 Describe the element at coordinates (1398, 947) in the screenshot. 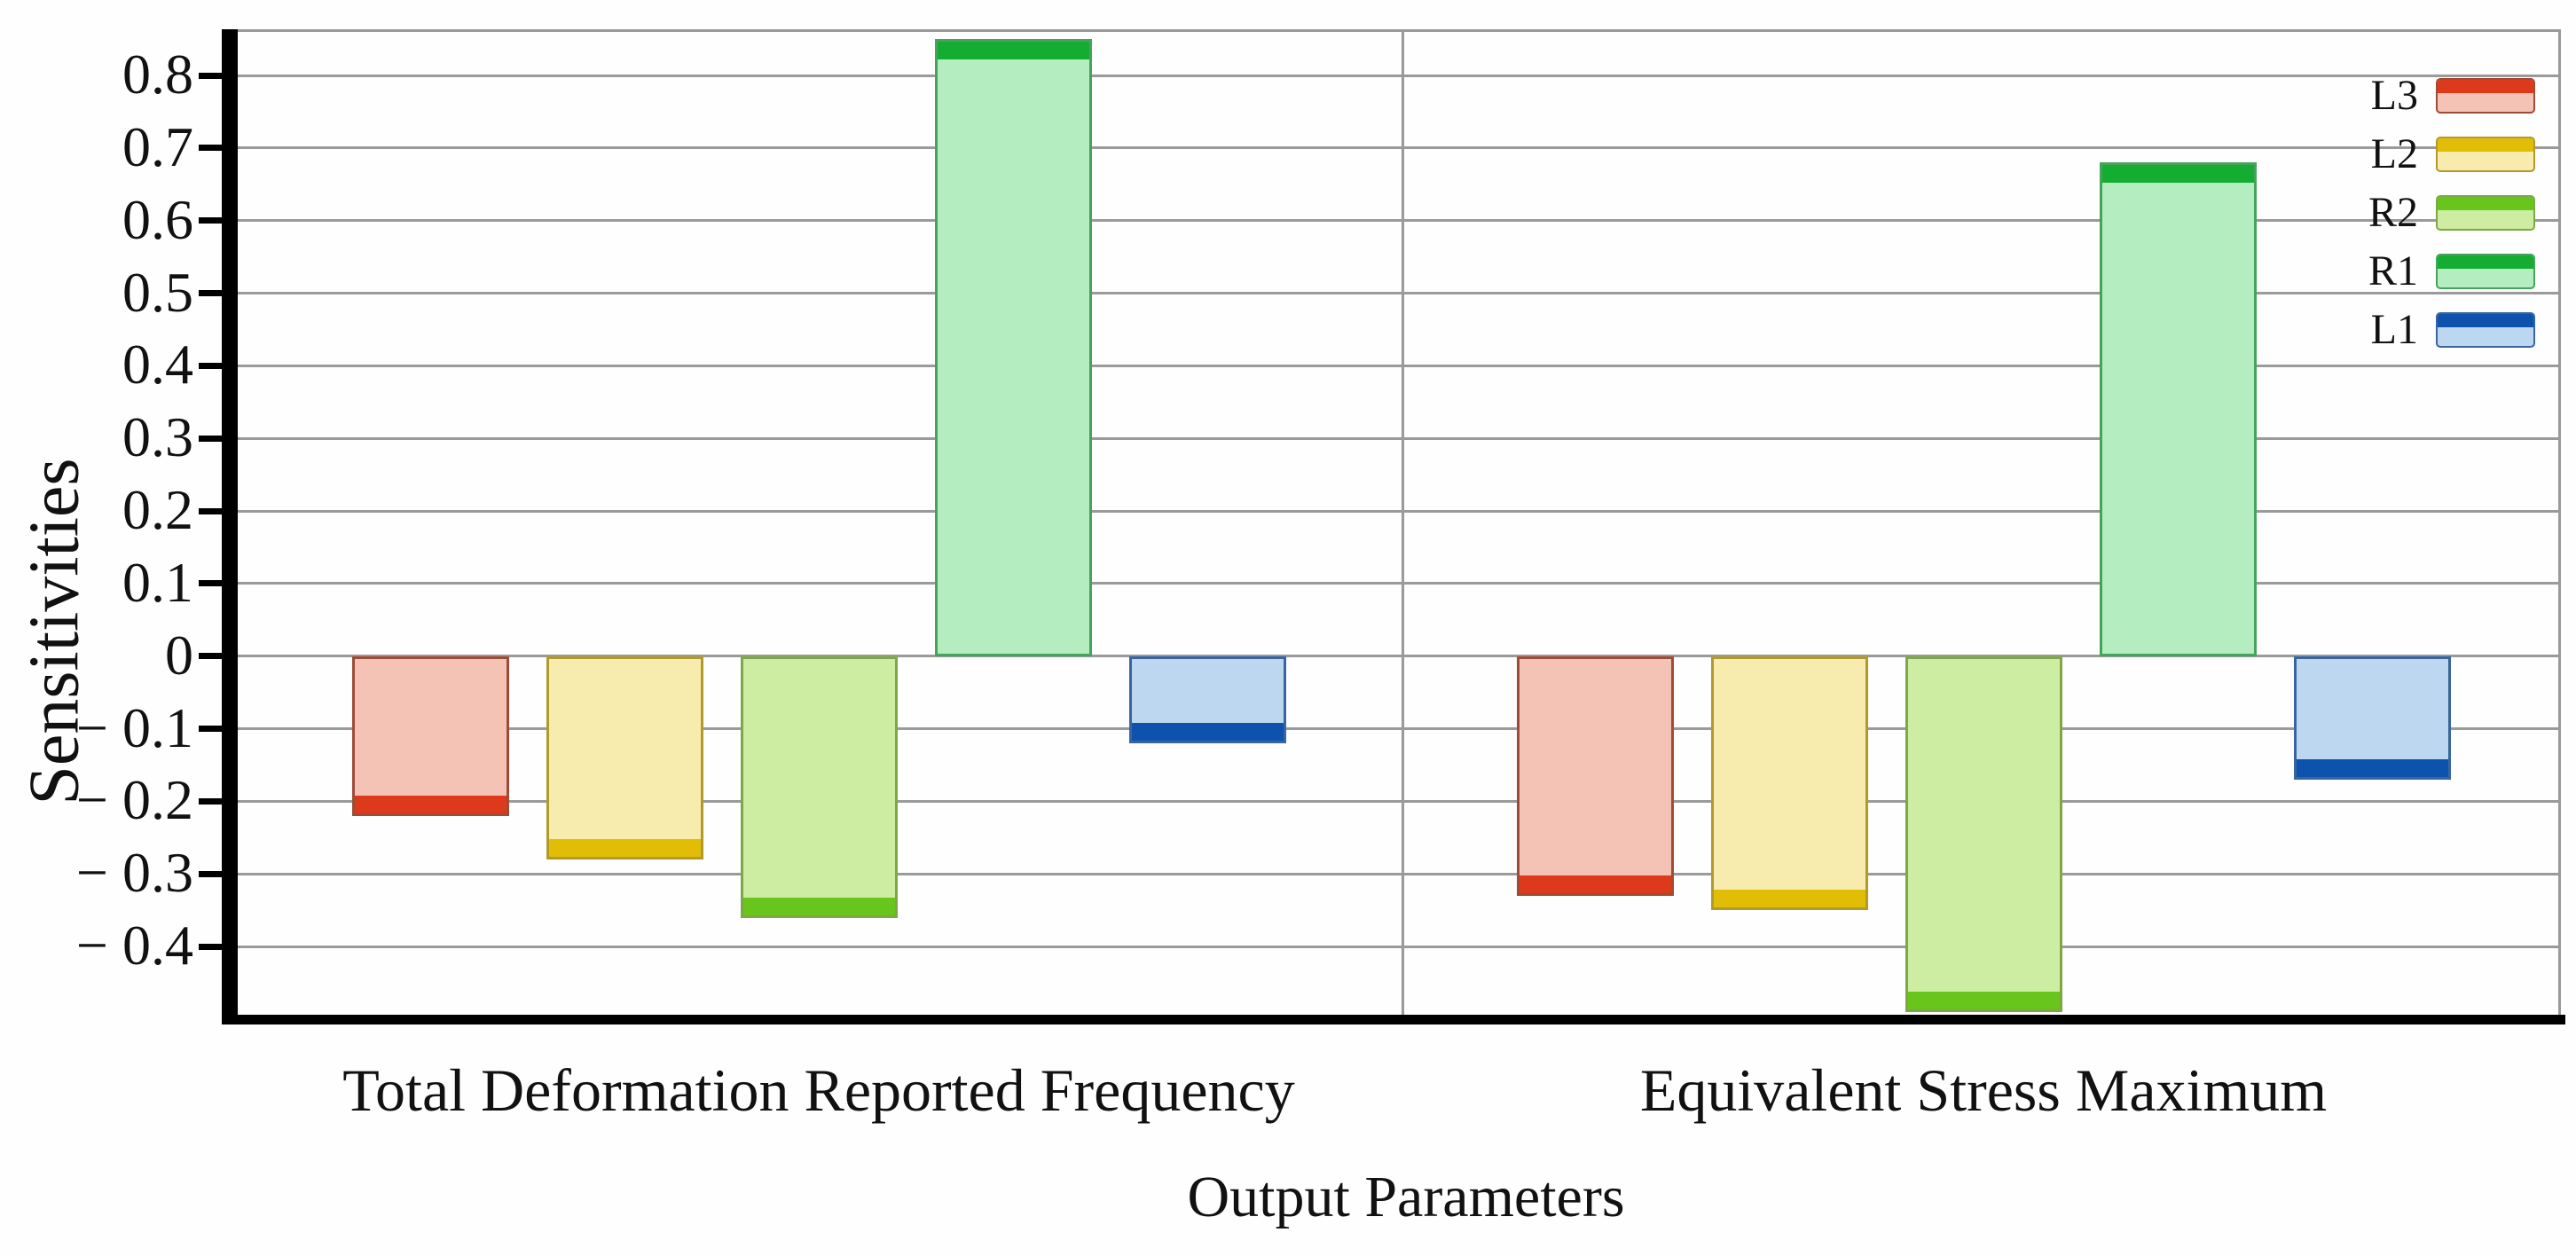

I see `gridline-y-− 0.4` at that location.